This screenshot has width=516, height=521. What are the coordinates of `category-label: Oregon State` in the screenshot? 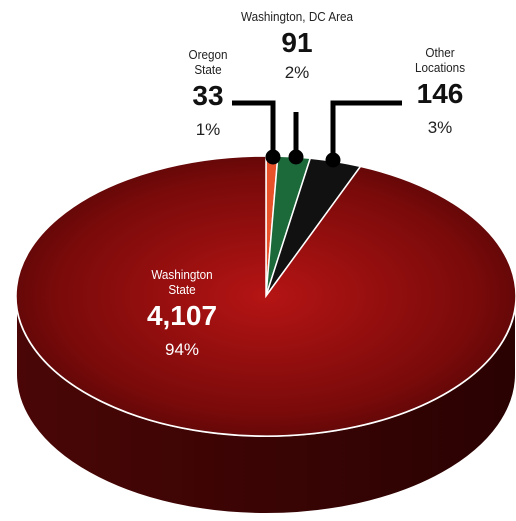 It's located at (208, 62).